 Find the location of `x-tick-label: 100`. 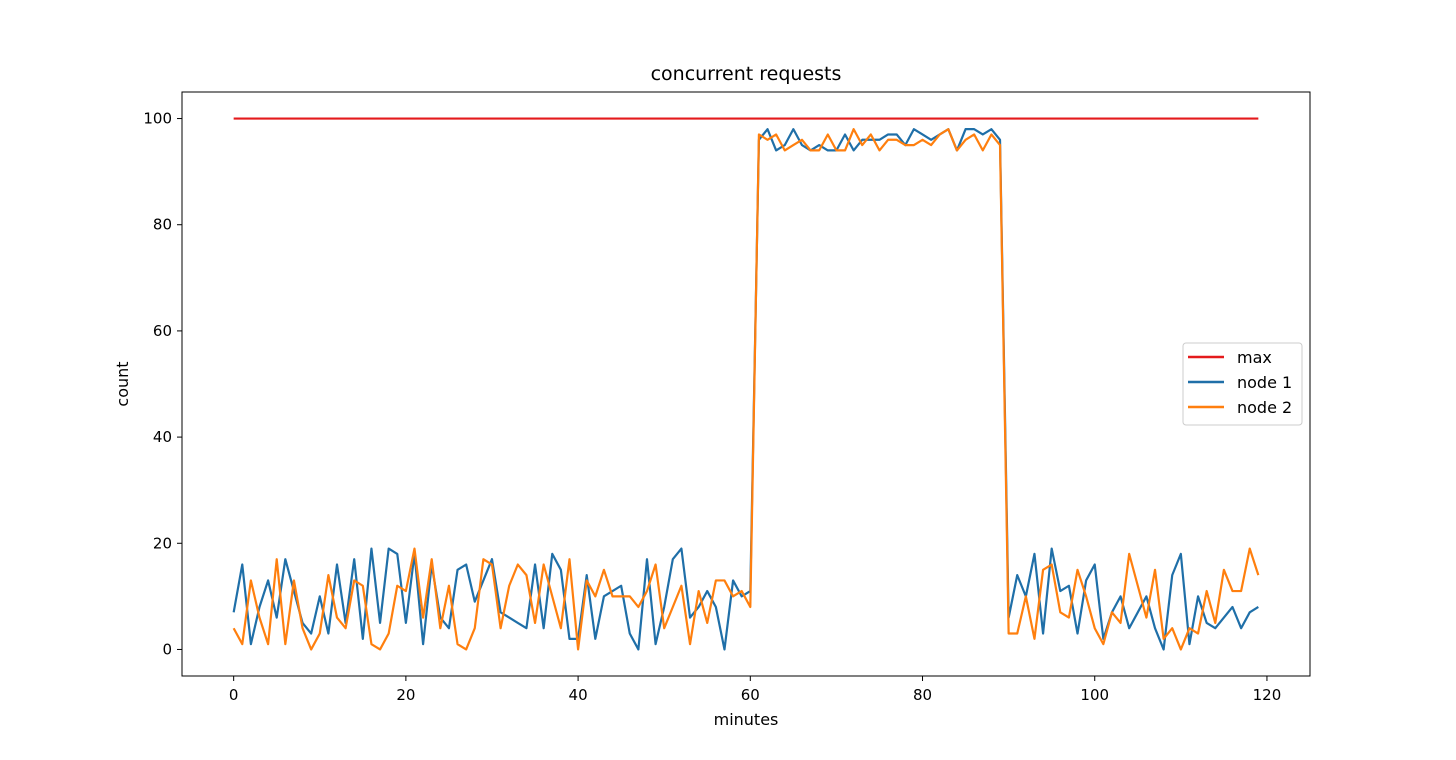

x-tick-label: 100 is located at coordinates (1094, 695).